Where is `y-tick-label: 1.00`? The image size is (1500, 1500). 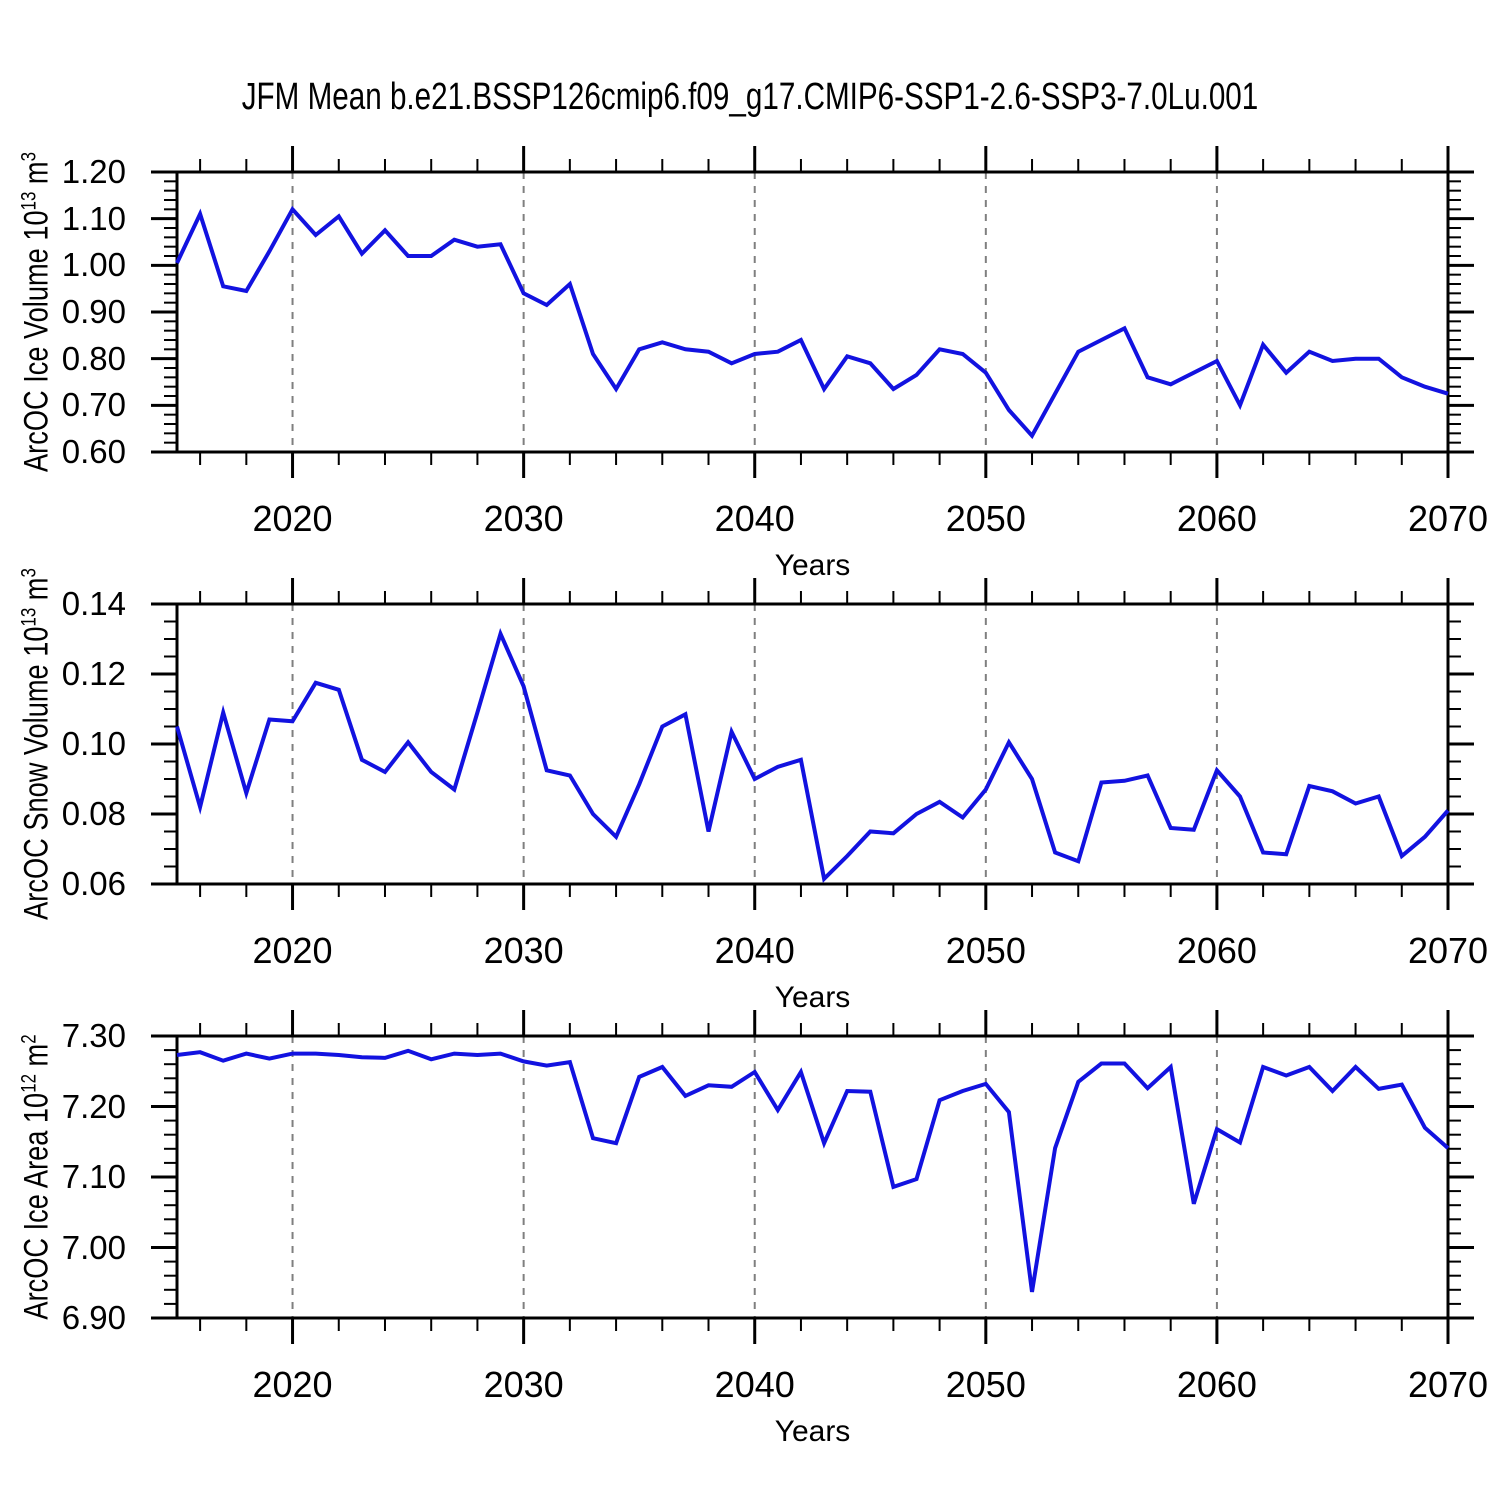 y-tick-label: 1.00 is located at coordinates (93, 265).